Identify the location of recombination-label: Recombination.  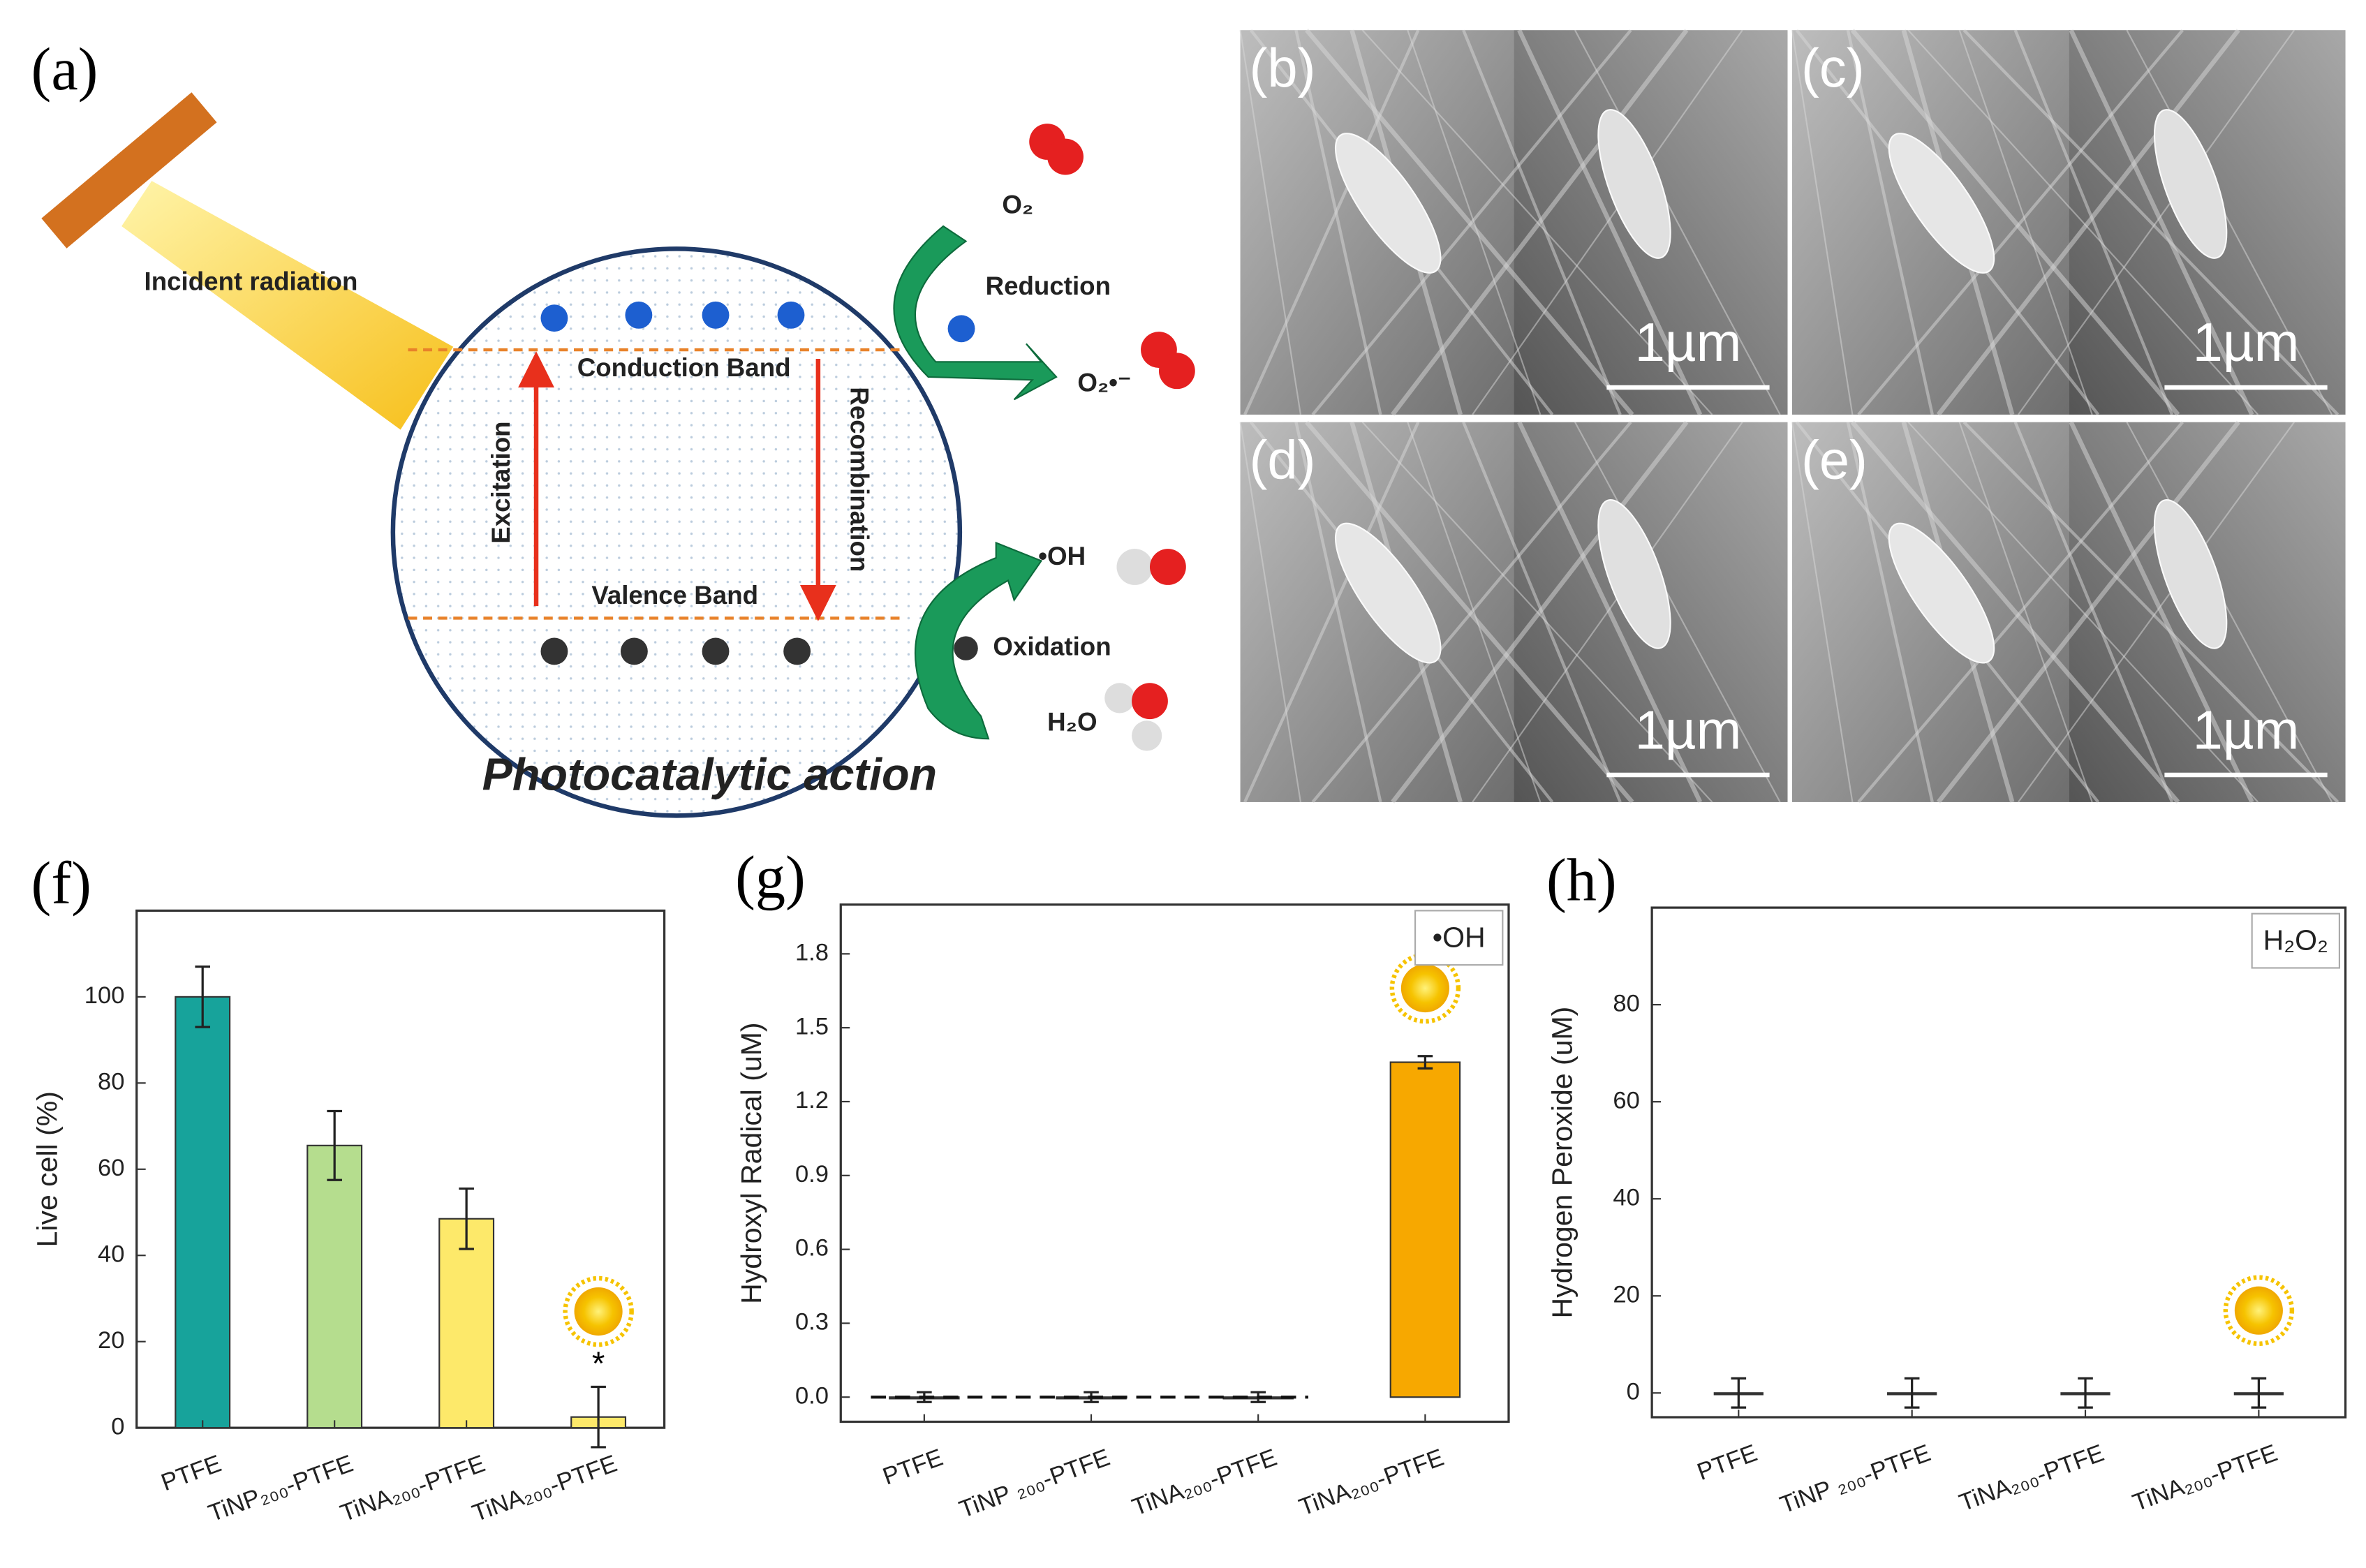
(859, 480).